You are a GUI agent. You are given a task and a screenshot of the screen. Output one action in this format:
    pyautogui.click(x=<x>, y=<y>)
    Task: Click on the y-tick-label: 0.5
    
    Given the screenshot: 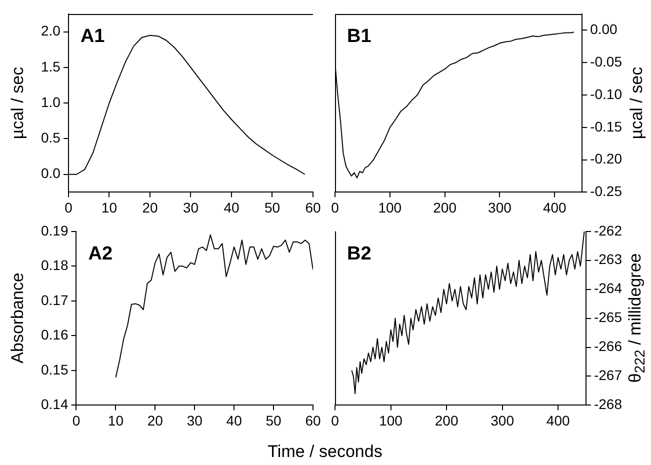 What is the action you would take?
    pyautogui.click(x=50, y=138)
    